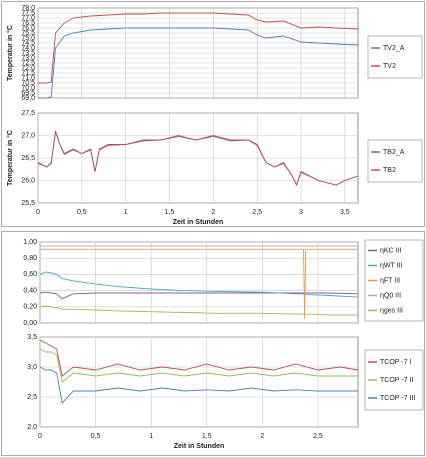  What do you see at coordinates (391, 265) in the screenshot?
I see `legend-label: ηWT III` at bounding box center [391, 265].